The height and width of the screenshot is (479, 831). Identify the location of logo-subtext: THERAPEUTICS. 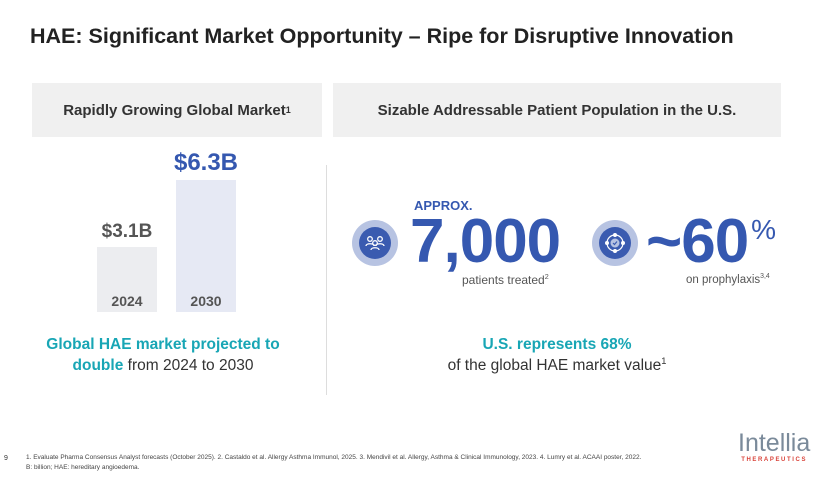
(774, 460).